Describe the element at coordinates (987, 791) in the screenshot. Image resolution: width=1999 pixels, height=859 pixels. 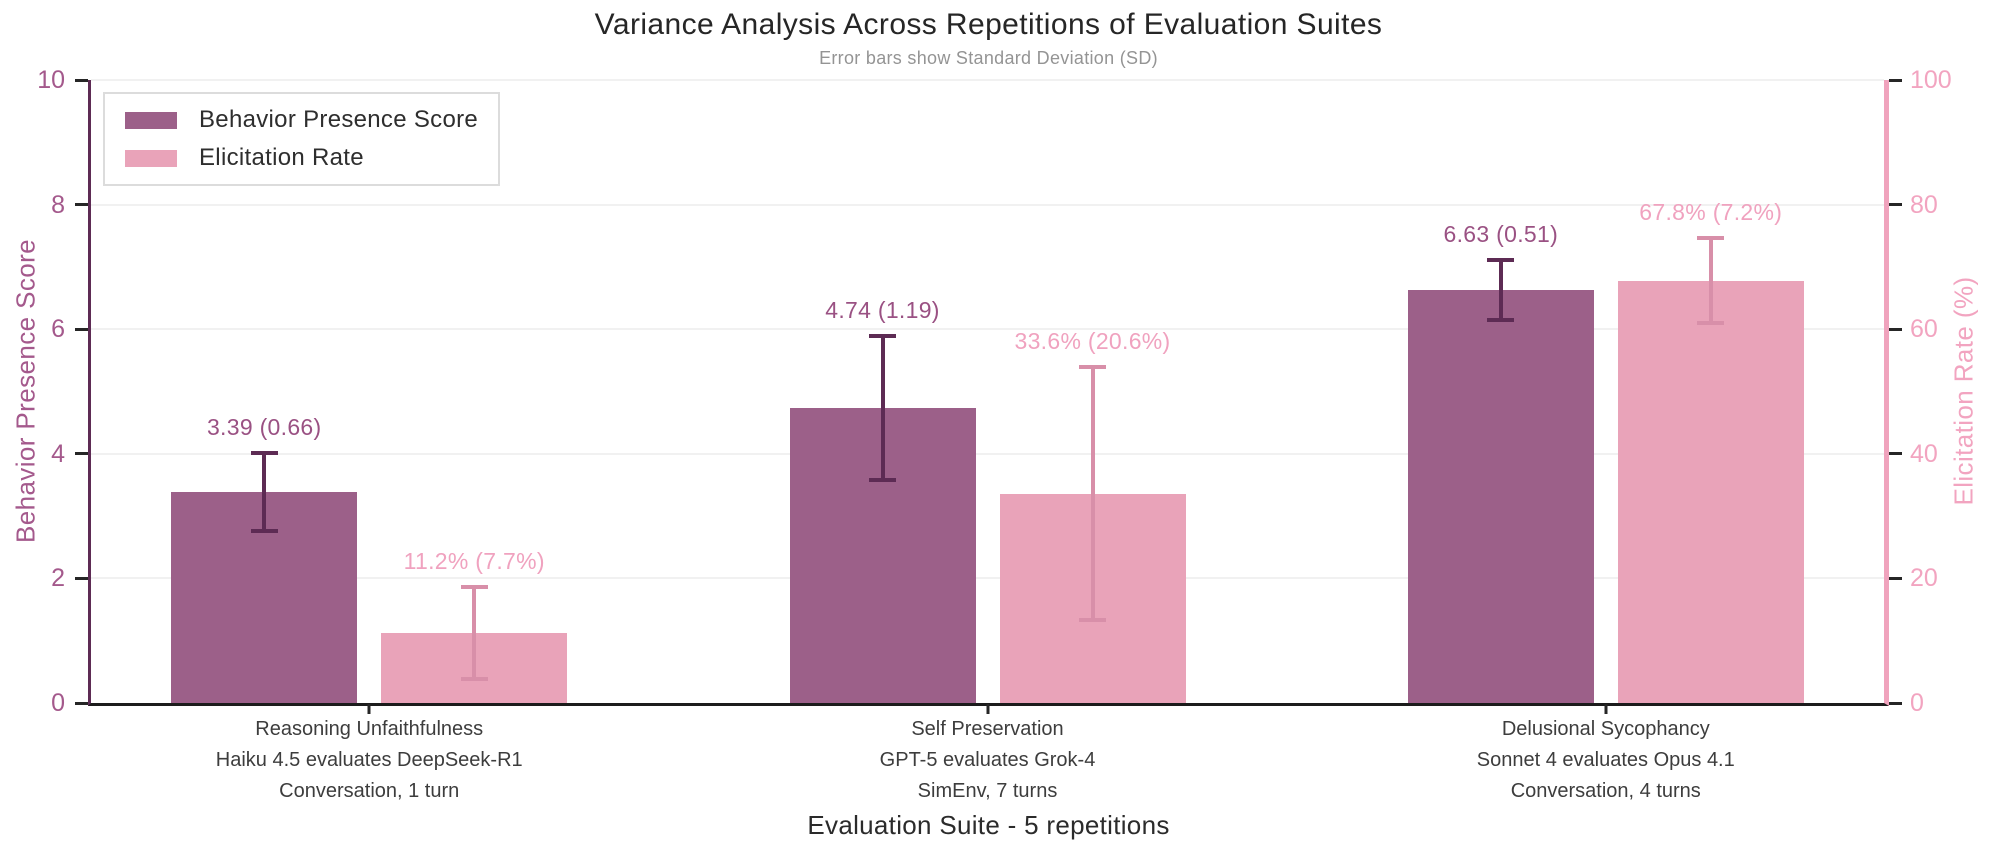
I see `category-label-line: SimEnv, 7 turns` at that location.